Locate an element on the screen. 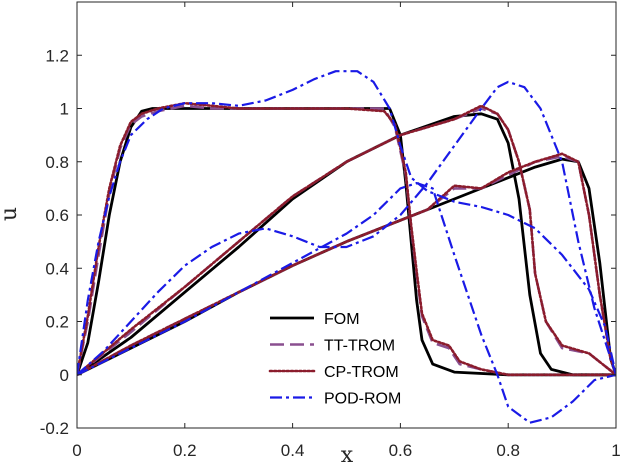 The height and width of the screenshot is (464, 622). x-tick-label: 0.4 is located at coordinates (293, 450).